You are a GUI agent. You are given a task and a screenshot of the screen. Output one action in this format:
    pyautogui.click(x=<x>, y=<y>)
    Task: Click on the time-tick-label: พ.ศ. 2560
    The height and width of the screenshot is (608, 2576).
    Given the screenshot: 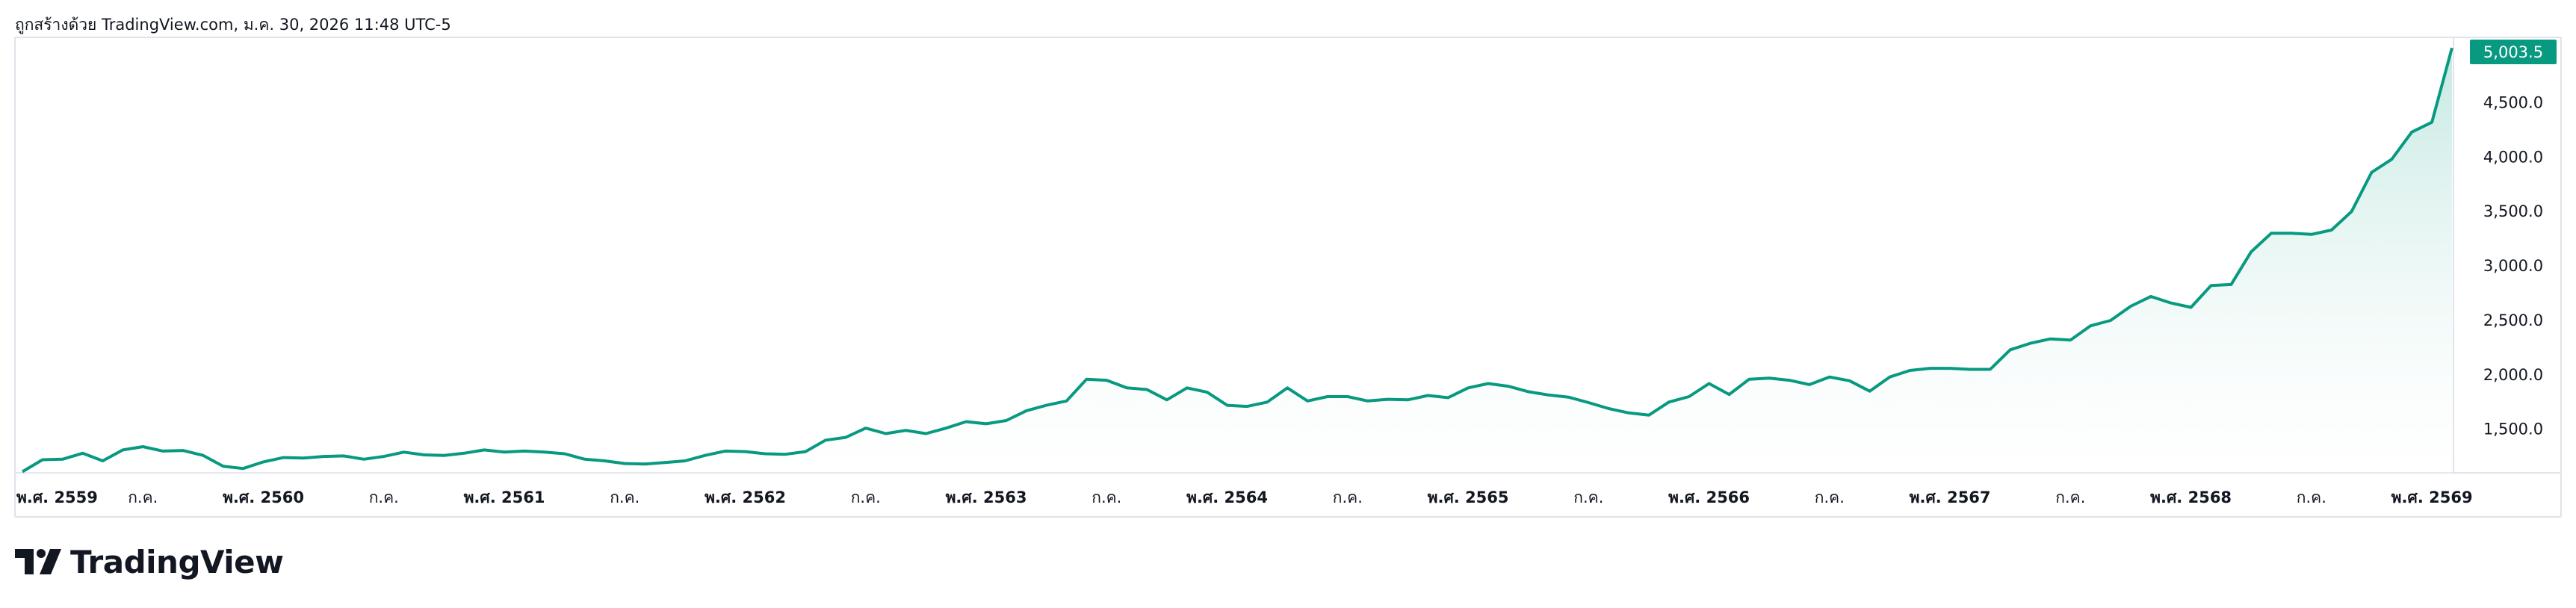 What is the action you would take?
    pyautogui.click(x=263, y=497)
    